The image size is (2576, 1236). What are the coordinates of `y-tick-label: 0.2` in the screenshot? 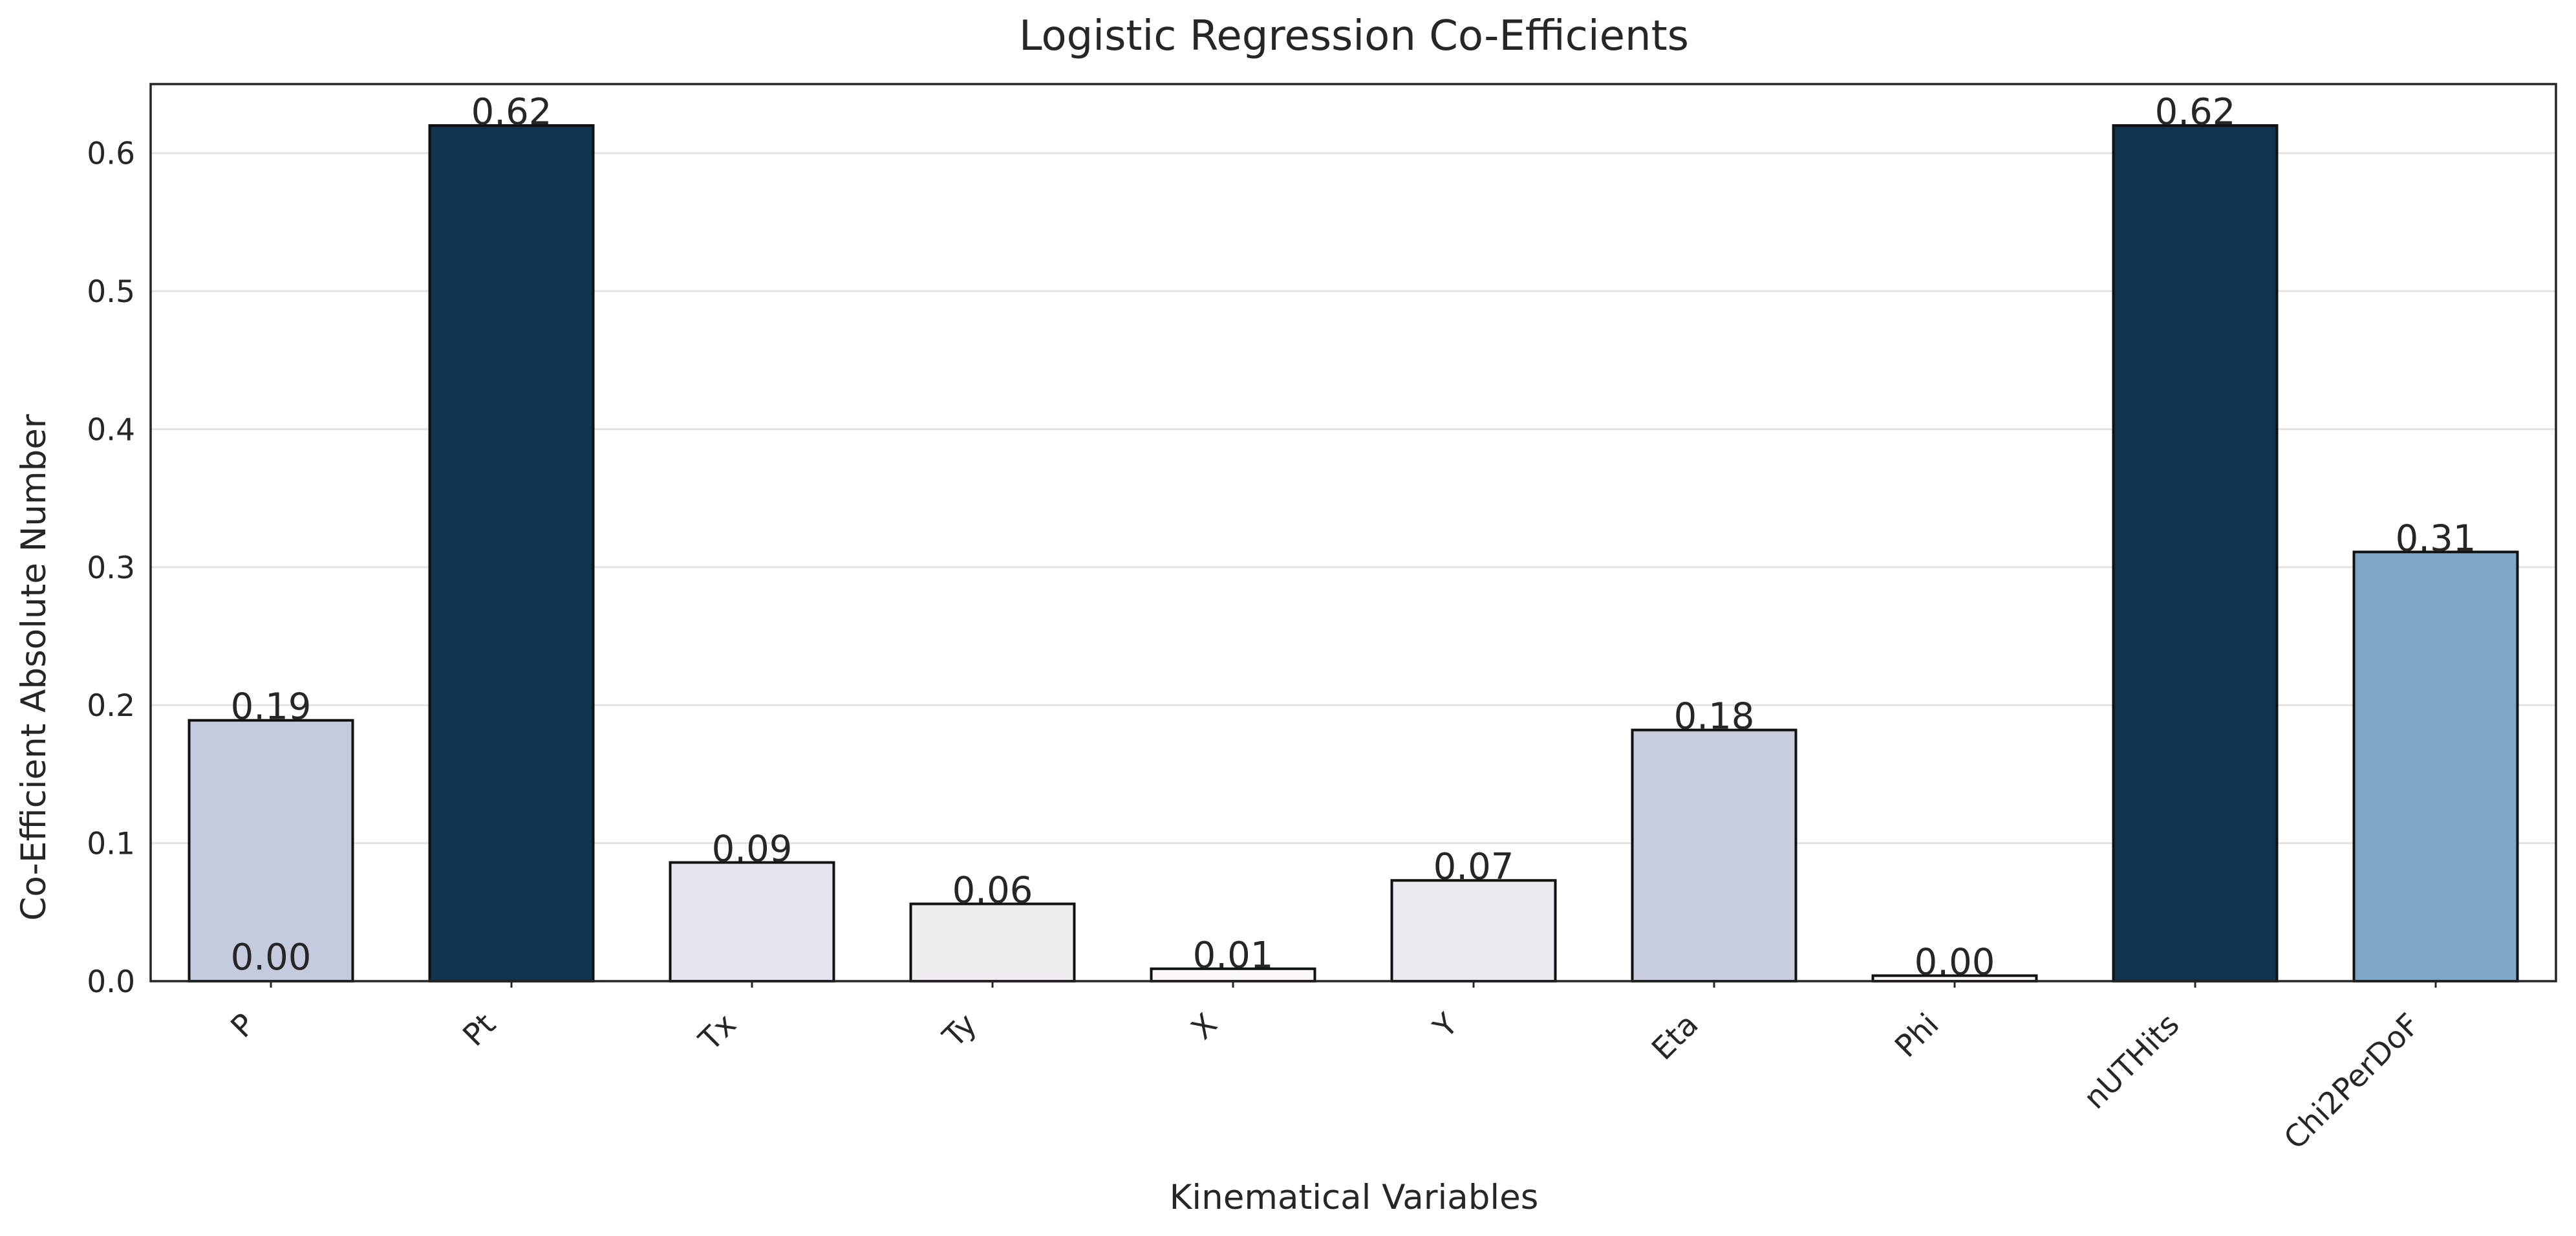 It's located at (111, 706).